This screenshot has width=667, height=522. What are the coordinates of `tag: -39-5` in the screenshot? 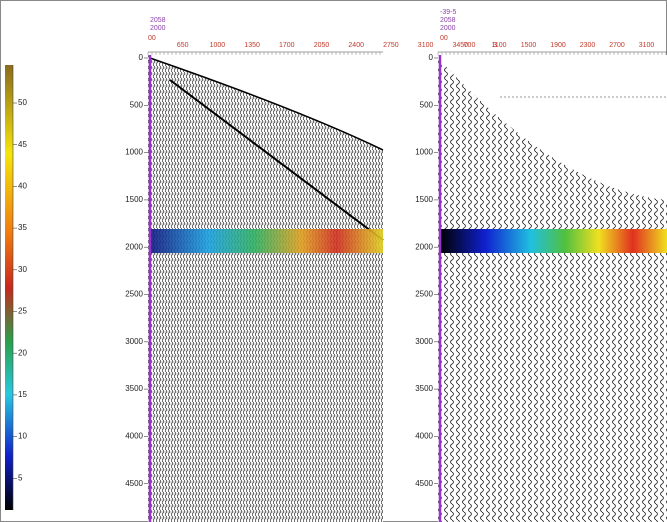 It's located at (448, 12).